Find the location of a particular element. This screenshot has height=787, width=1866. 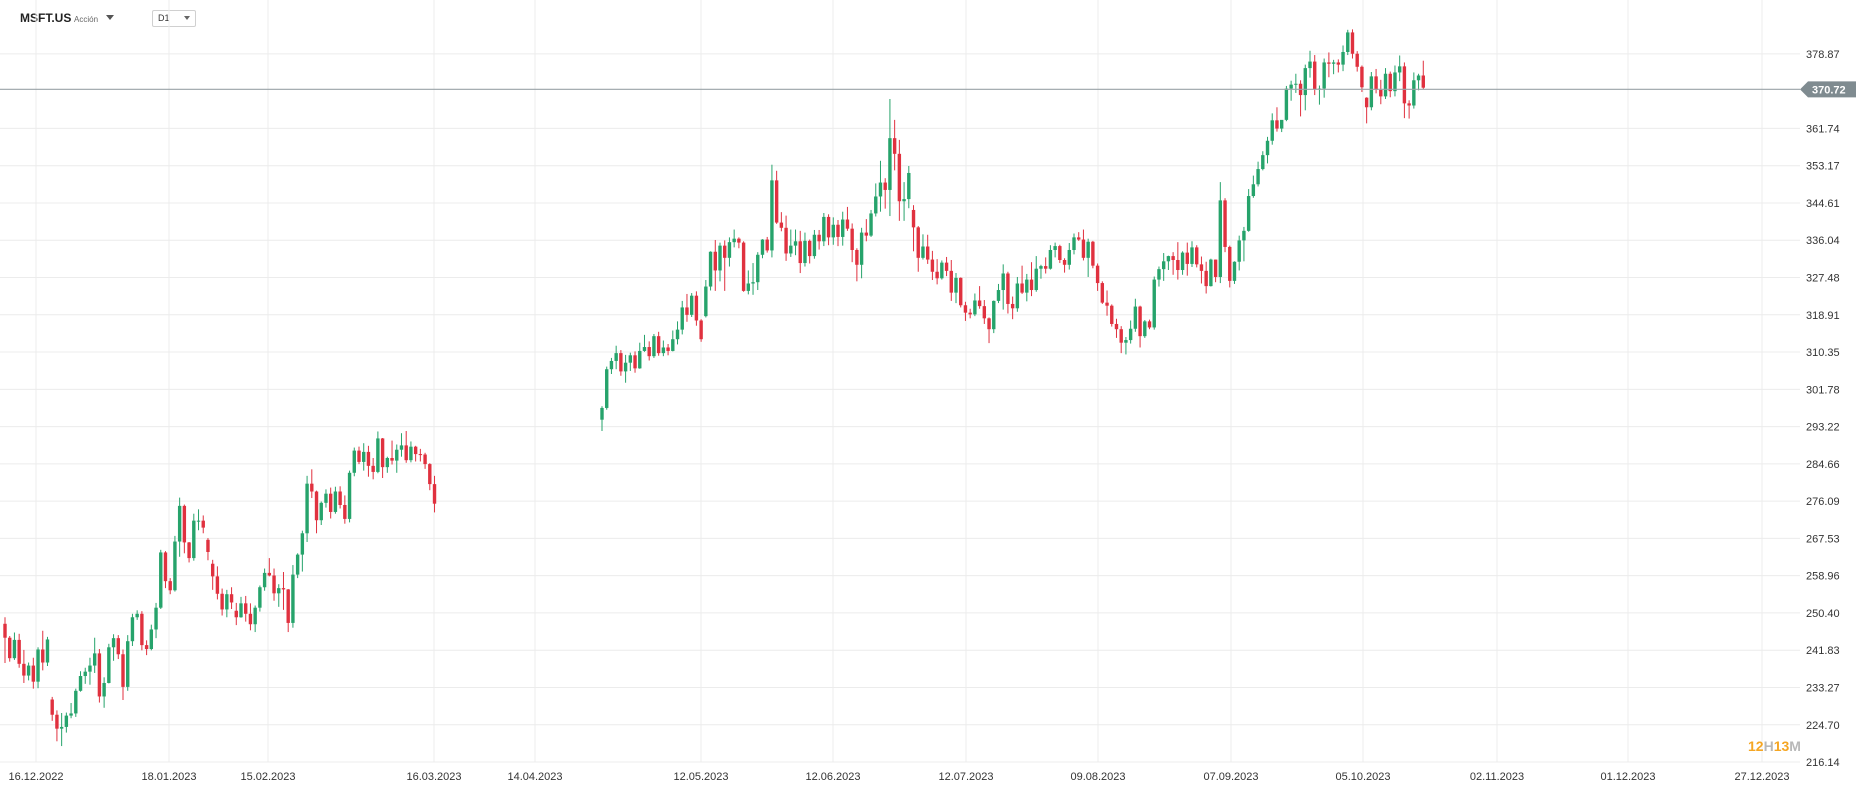

date-tick-label: 15.02.2023 is located at coordinates (267, 777).